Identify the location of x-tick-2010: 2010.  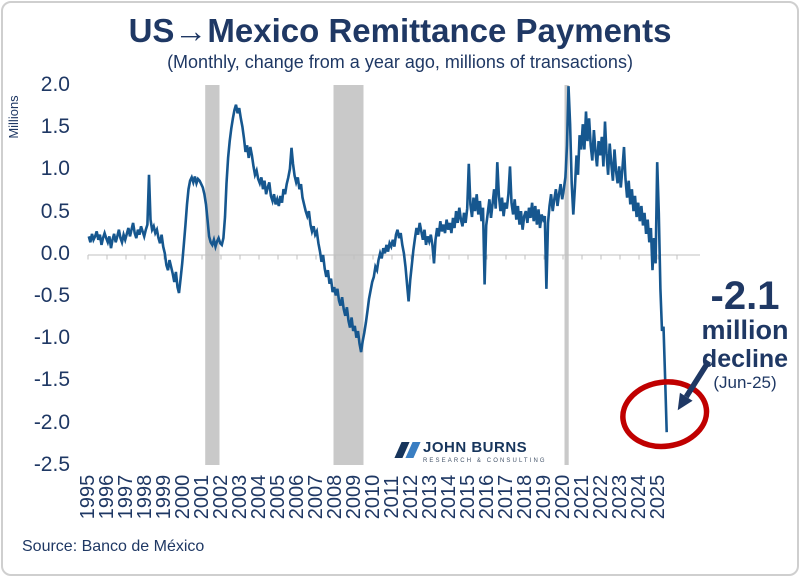
(373, 497).